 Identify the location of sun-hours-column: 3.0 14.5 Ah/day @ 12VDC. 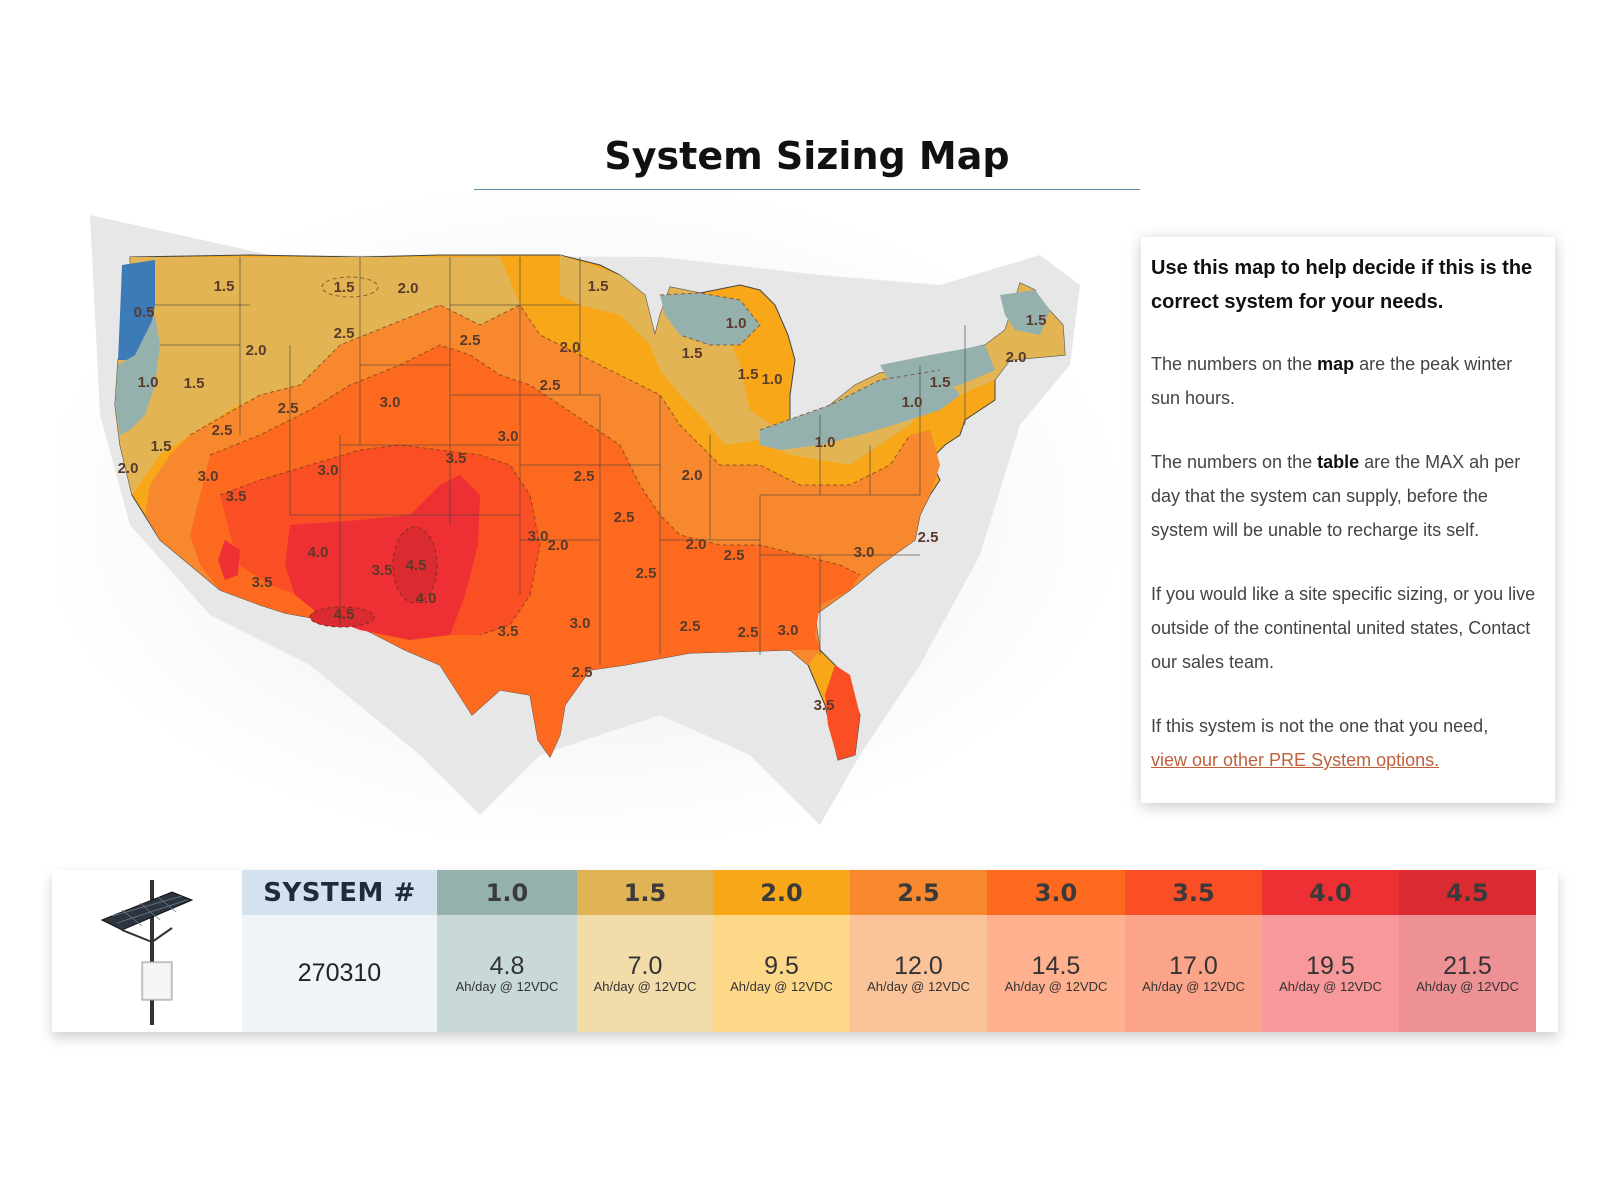
(1056, 951).